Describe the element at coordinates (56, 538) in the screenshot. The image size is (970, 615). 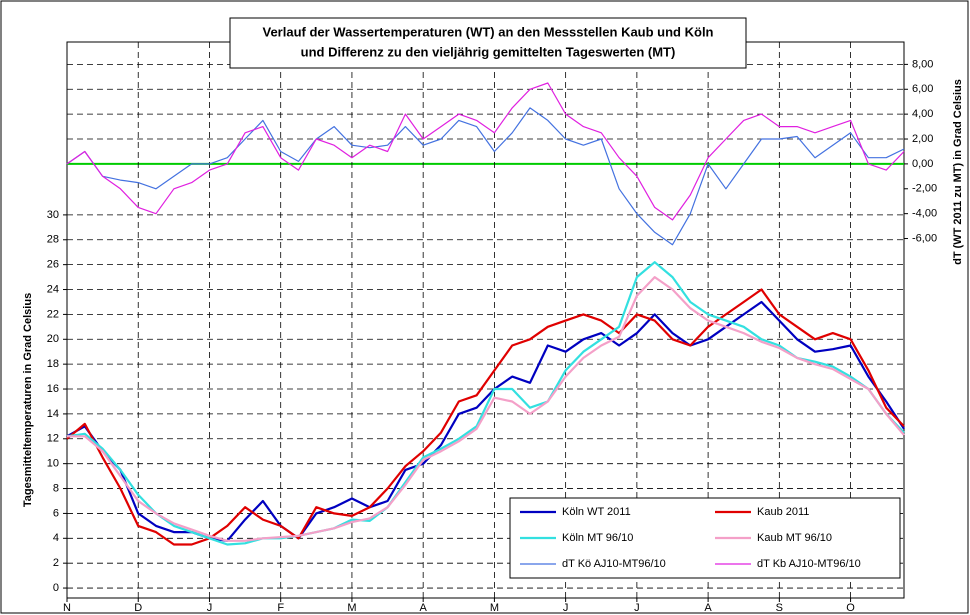
I see `y-tick-label: 4` at that location.